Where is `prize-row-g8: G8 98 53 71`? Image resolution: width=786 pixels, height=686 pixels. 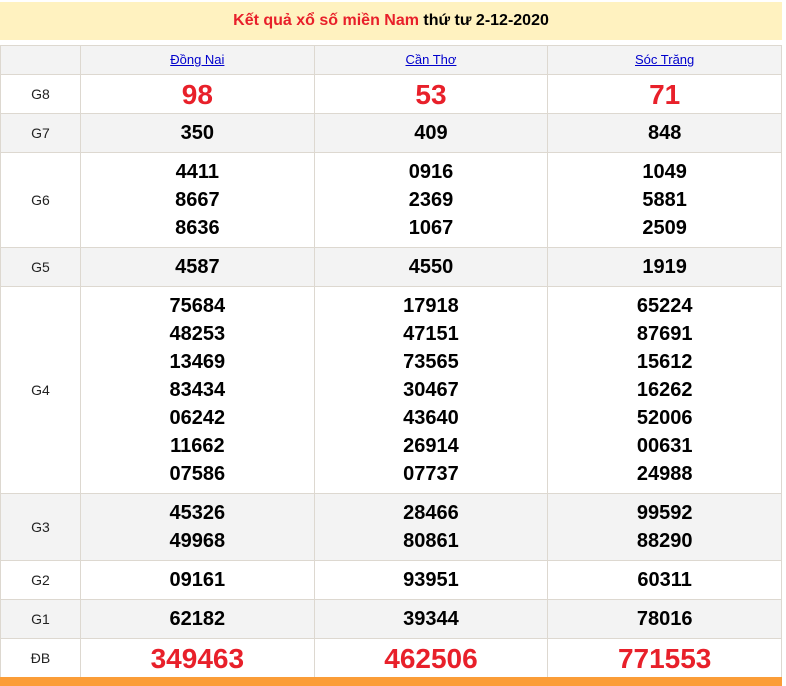
prize-row-g8: G8 98 53 71 is located at coordinates (391, 94).